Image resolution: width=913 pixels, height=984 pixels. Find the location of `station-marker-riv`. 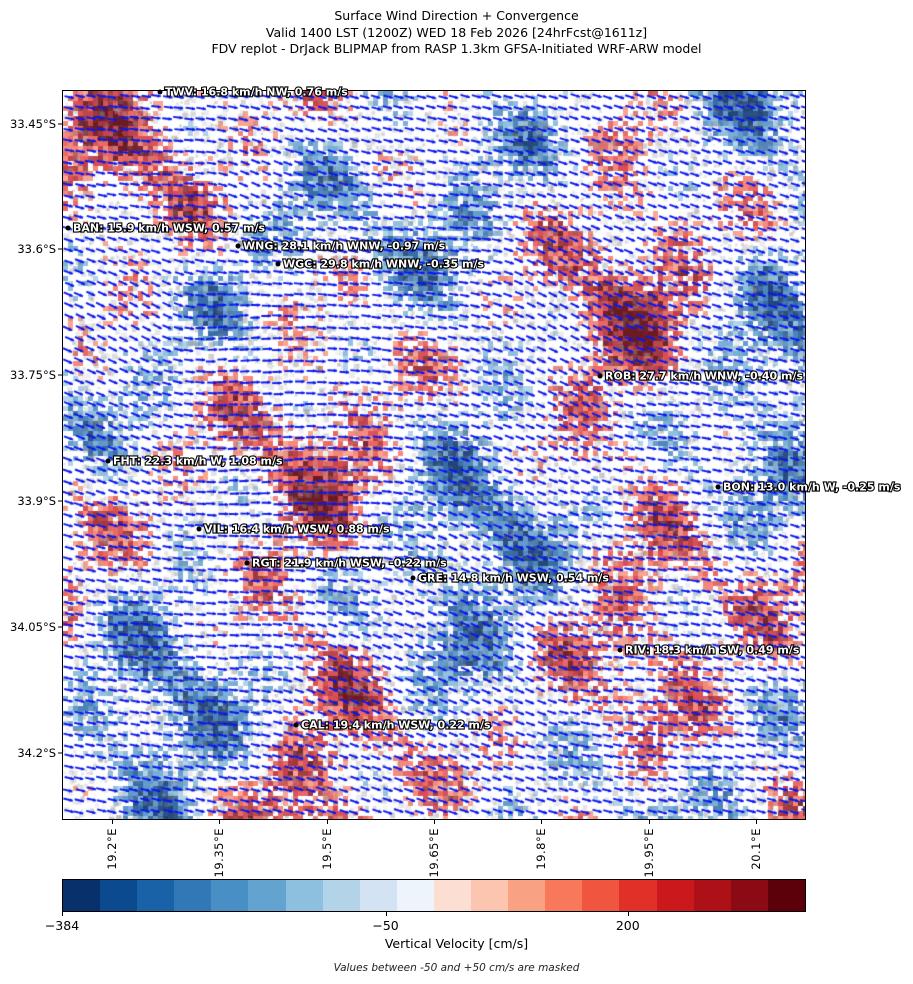

station-marker-riv is located at coordinates (620, 650).